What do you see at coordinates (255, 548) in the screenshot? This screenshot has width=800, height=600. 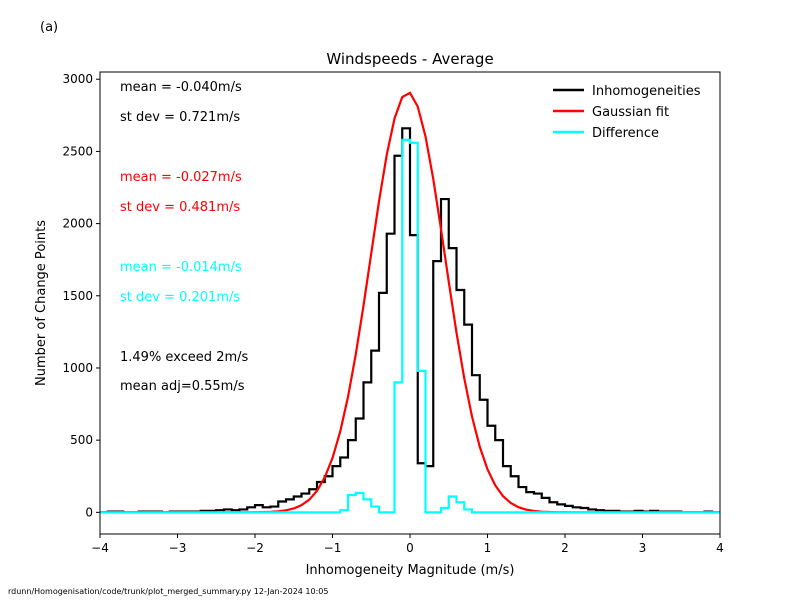 I see `x-tick-label: −2` at bounding box center [255, 548].